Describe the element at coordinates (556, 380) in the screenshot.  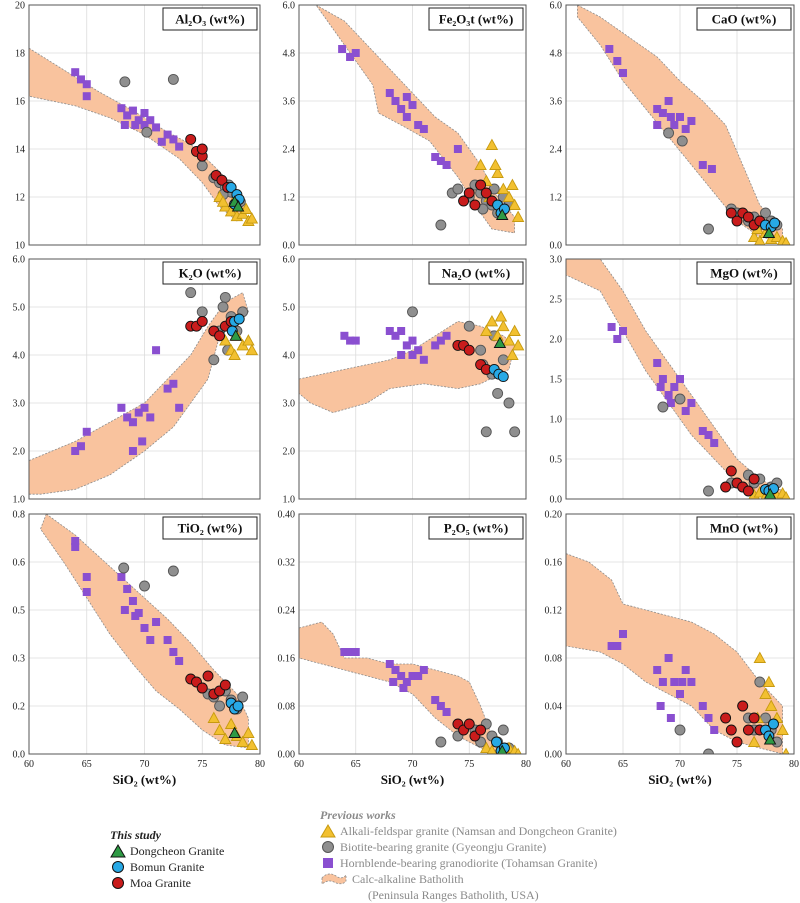
I see `y-tick-label: 1.5` at that location.